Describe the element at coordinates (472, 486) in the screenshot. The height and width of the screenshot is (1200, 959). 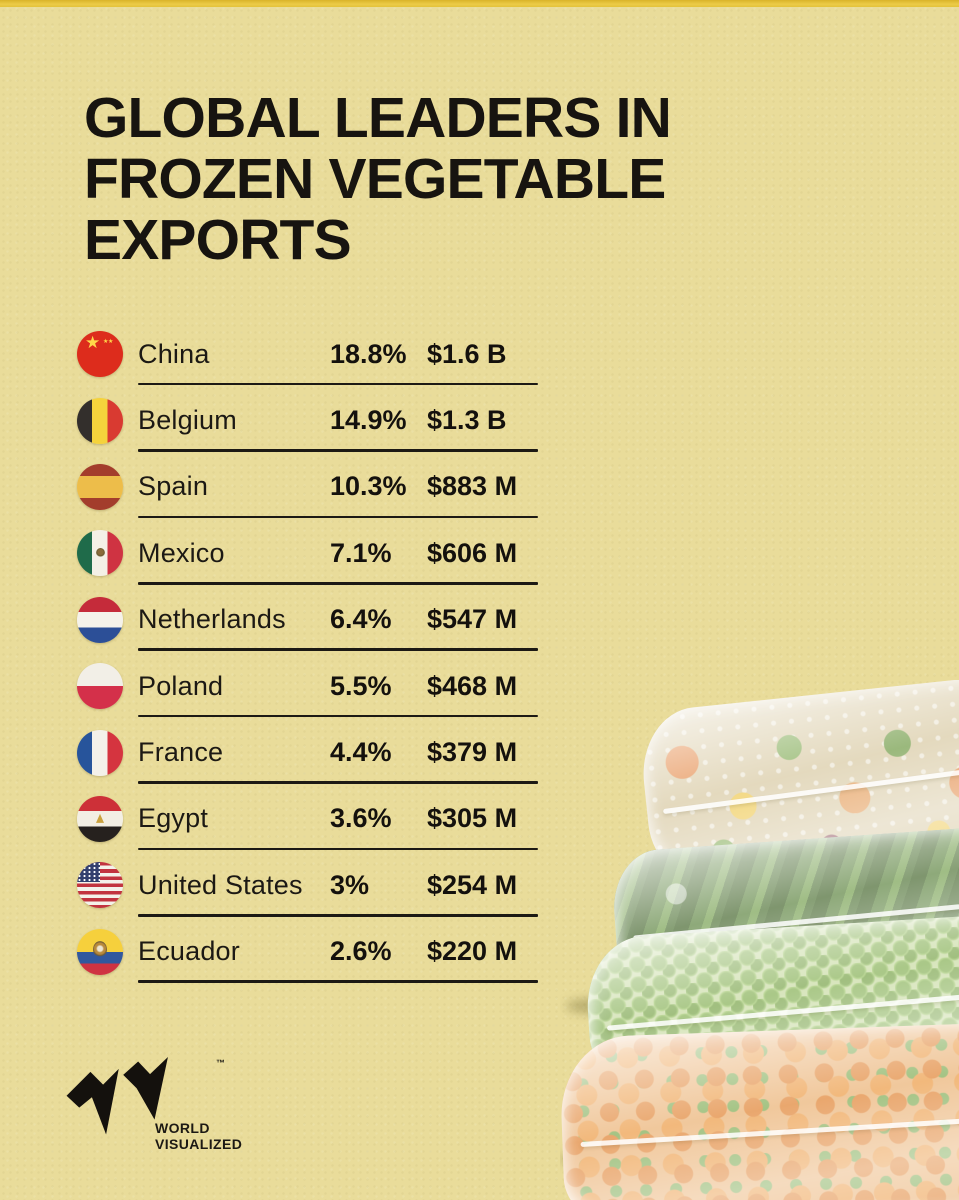
I see `export-value: $883 M` at that location.